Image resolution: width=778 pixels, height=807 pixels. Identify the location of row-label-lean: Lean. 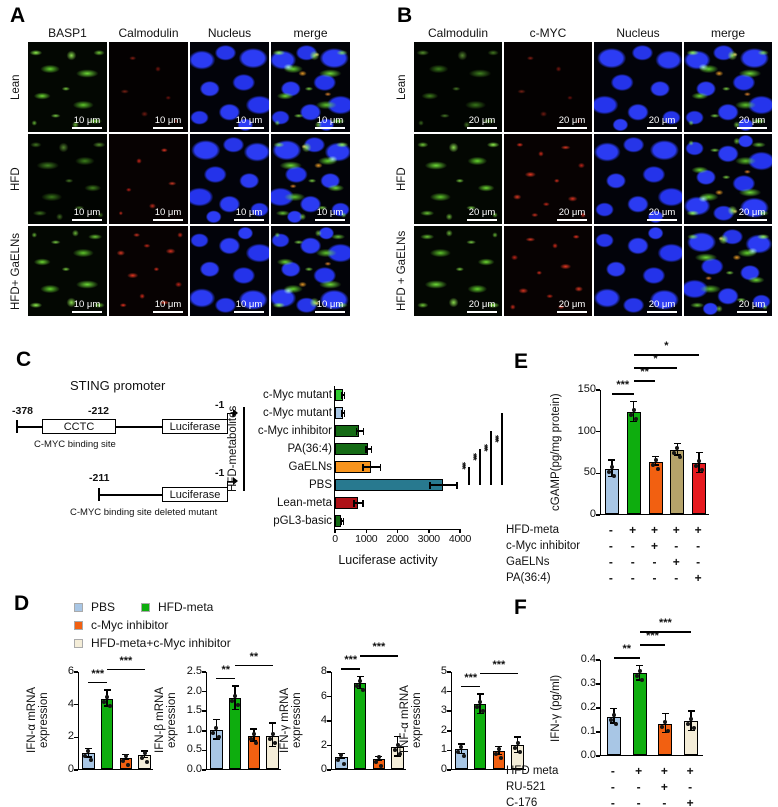
(16, 87).